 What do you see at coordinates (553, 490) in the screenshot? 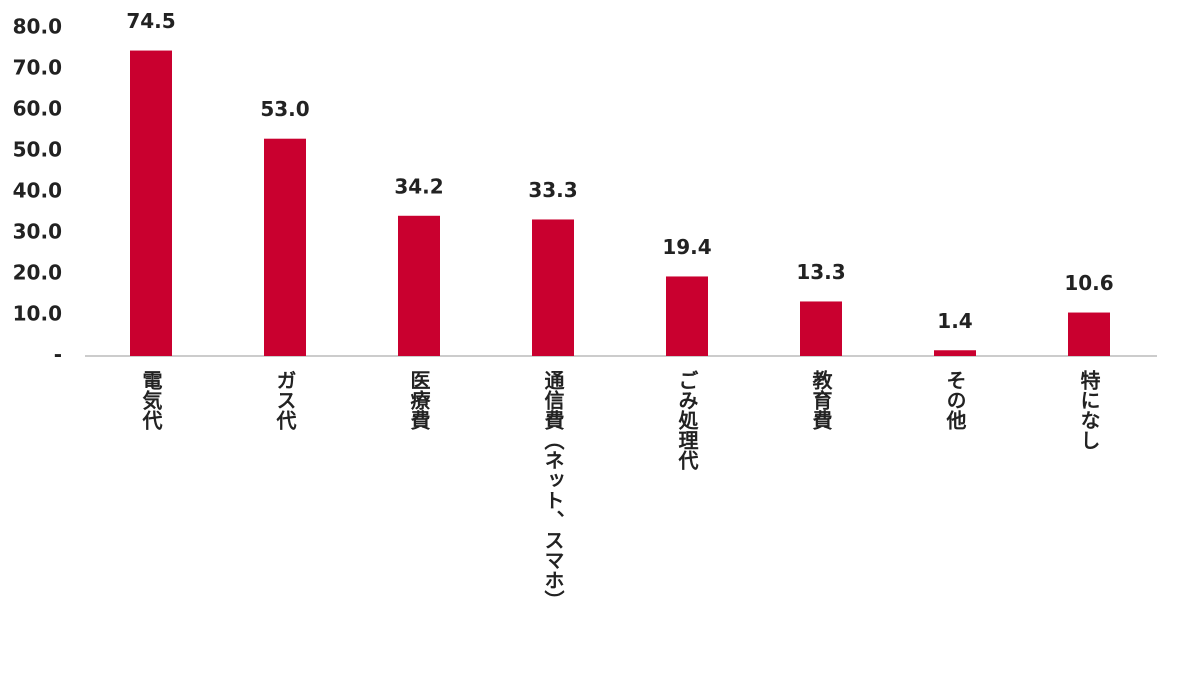
I see `x-tick-label: 通信費（ネット、スマホ）` at bounding box center [553, 490].